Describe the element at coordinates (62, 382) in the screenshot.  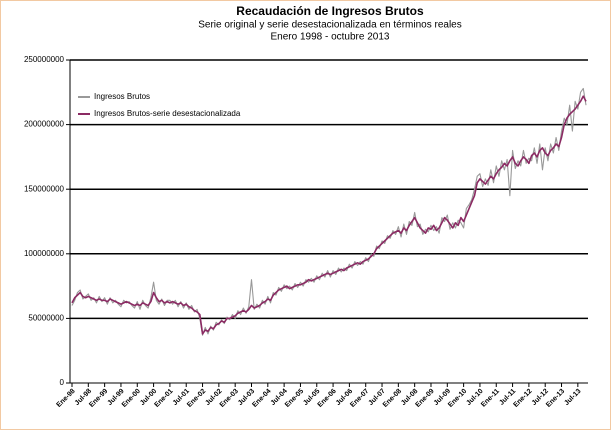
I see `y-tick-label: 0` at that location.